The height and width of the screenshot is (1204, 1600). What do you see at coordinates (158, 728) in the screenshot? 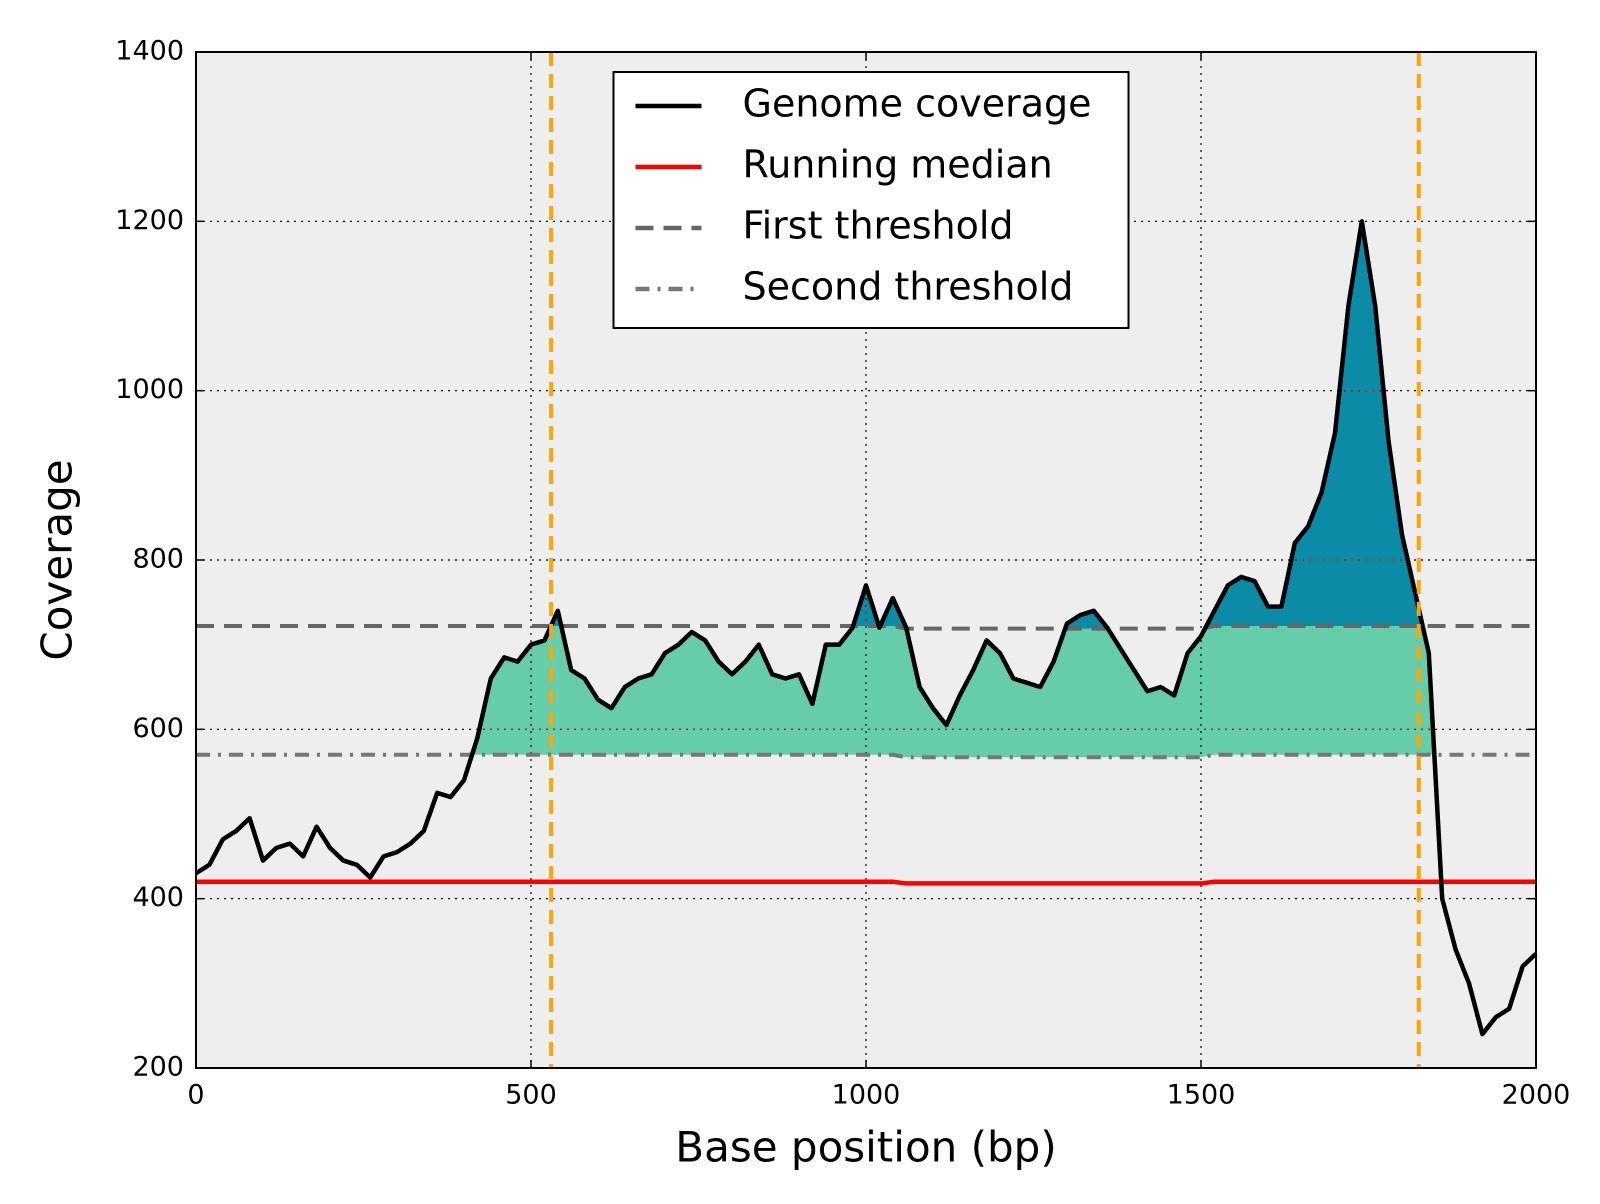
I see `y-tick-label: 600` at bounding box center [158, 728].